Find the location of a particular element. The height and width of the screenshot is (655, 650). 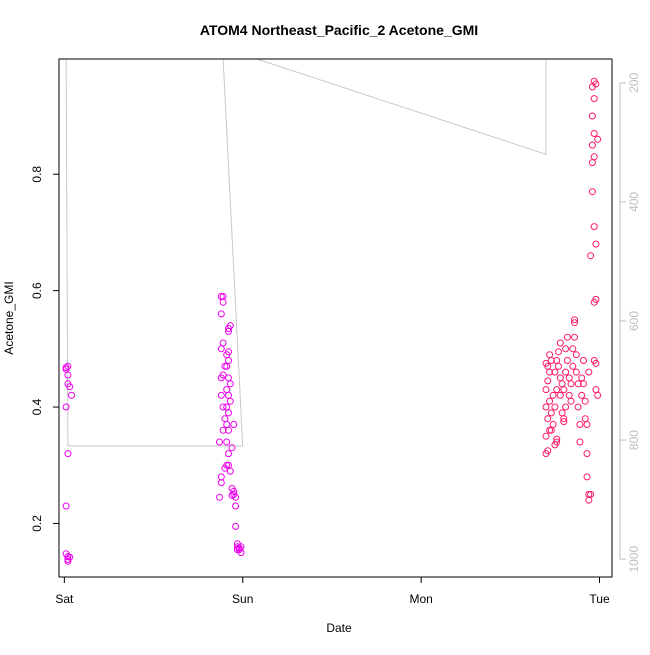

y-axis-right: 200 400 600 800 1000 is located at coordinates (630, 322).